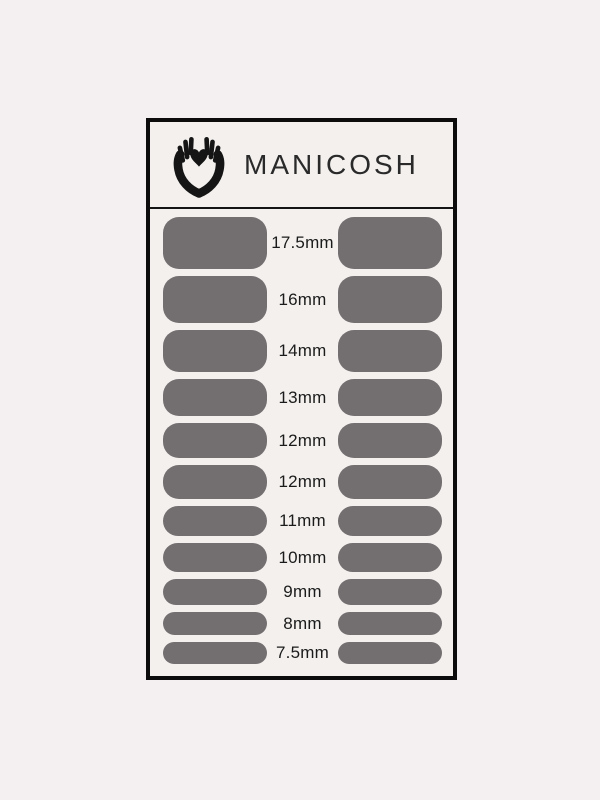 Image resolution: width=600 pixels, height=800 pixels. I want to click on size-row: 11mm, so click(302, 521).